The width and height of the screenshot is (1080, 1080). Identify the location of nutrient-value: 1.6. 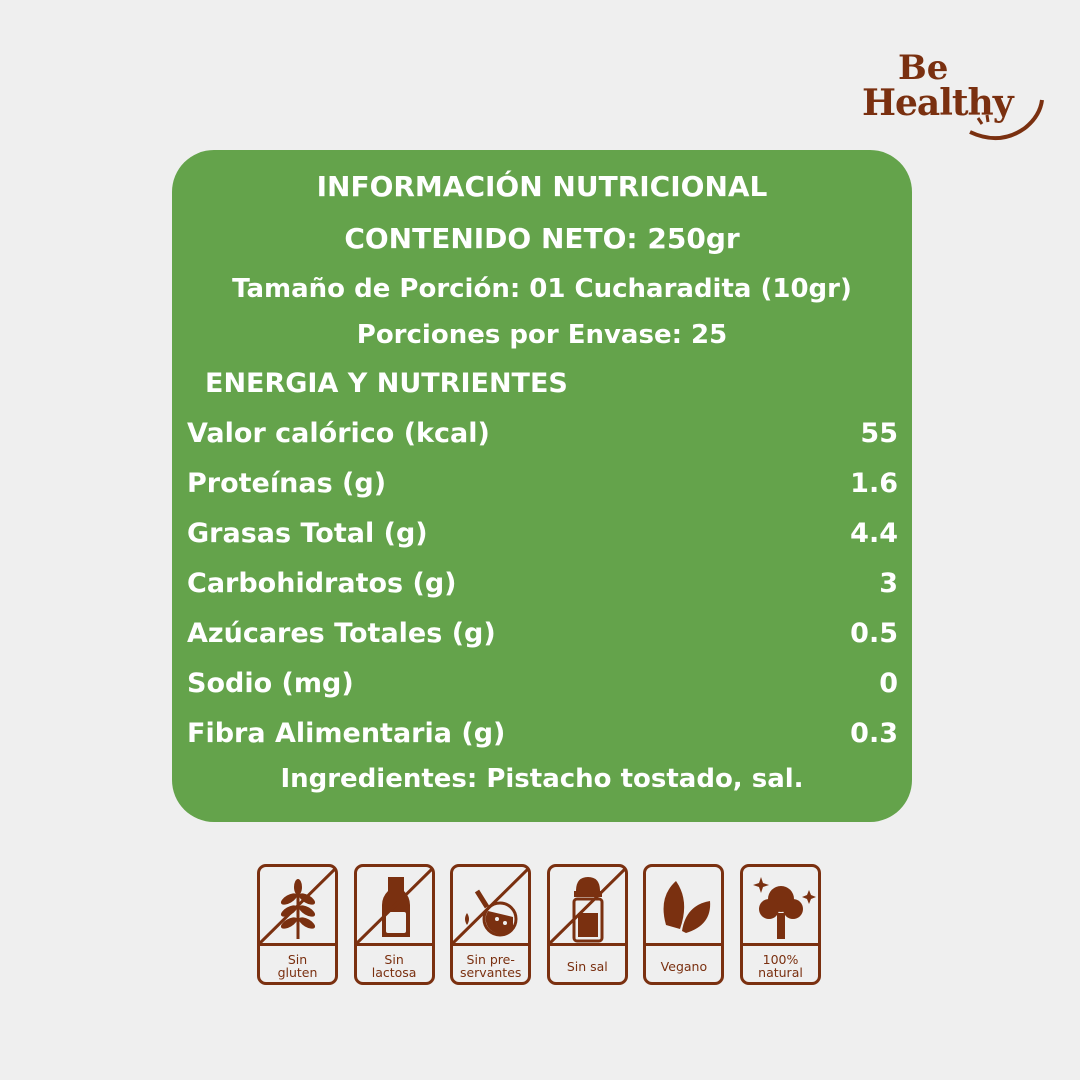
(874, 483).